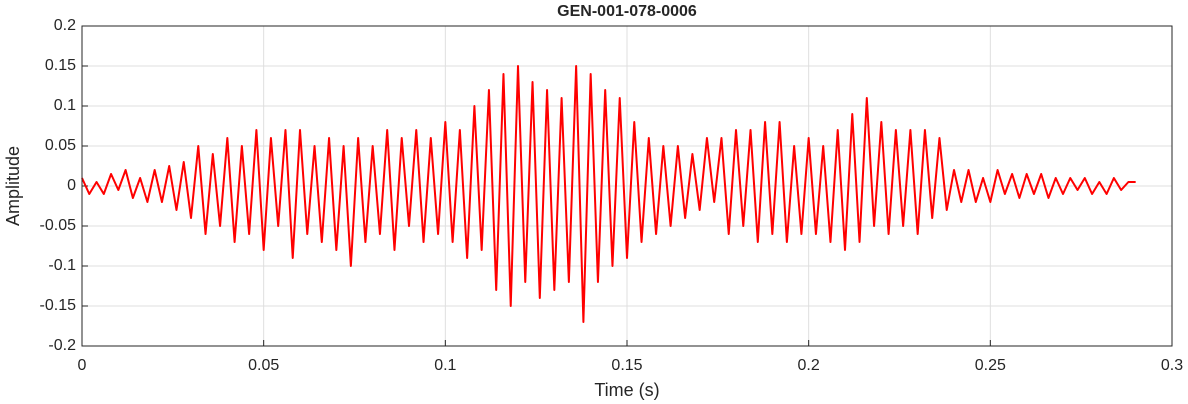  I want to click on y-tick-label: 0.2, so click(65, 25).